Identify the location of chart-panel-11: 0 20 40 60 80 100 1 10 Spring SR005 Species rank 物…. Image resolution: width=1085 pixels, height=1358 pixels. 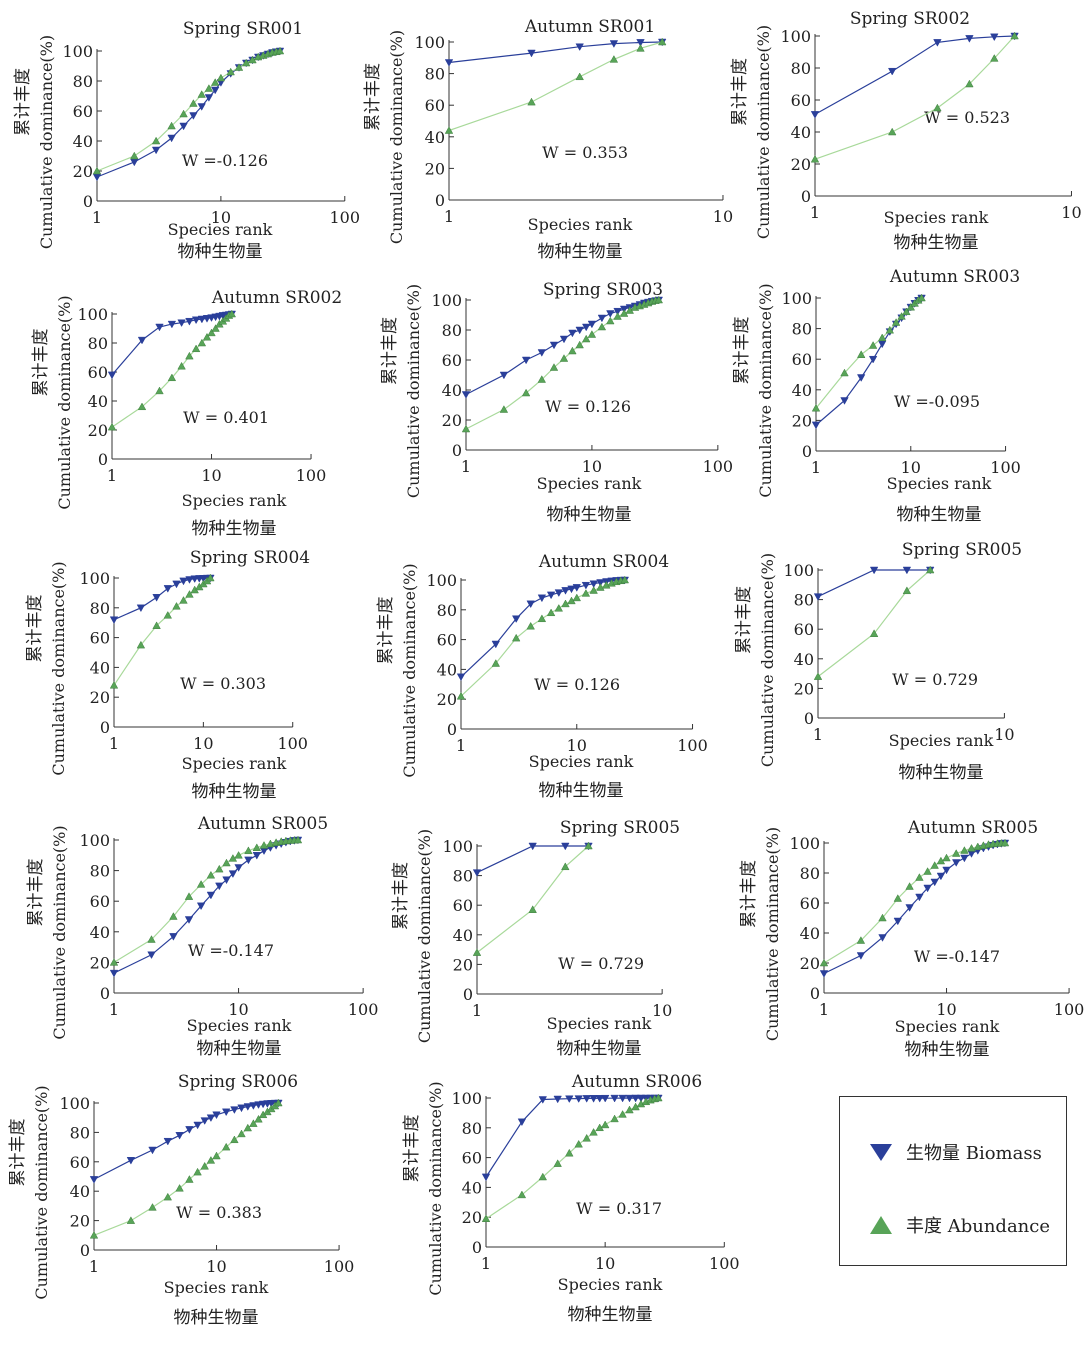
(535, 938).